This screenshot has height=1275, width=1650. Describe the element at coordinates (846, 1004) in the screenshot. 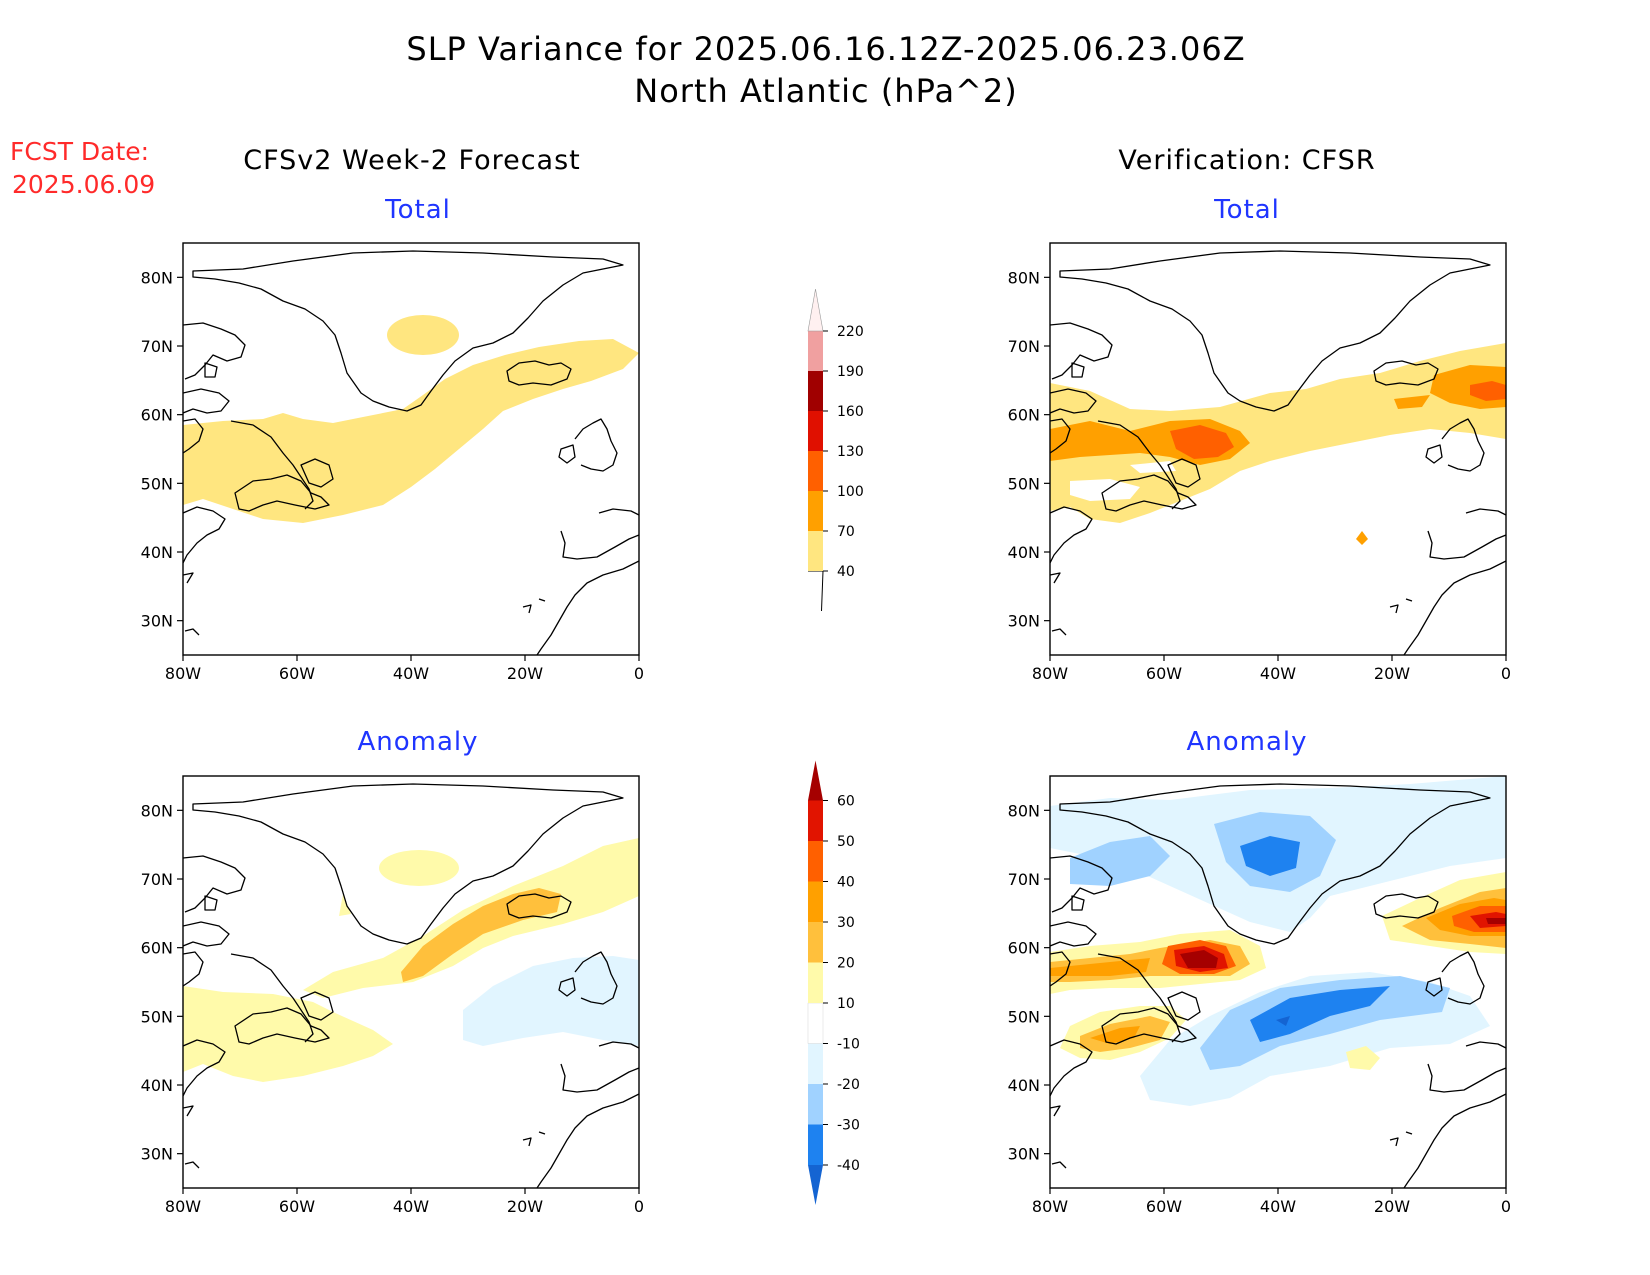

I see `colorbar-anomaly-label: 10` at that location.